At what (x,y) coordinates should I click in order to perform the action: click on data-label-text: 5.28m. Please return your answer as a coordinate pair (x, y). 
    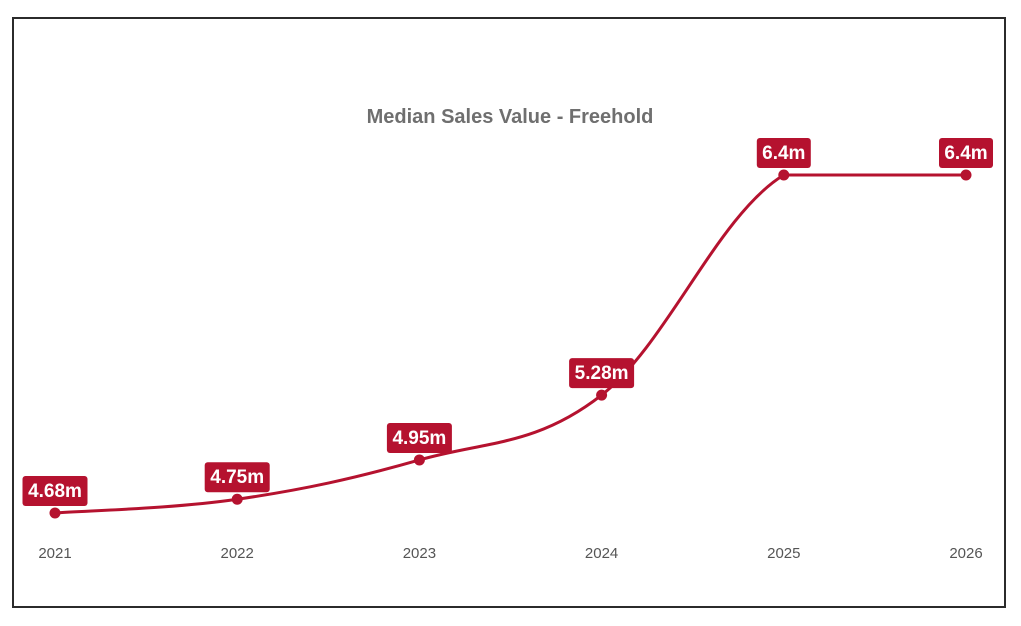
    Looking at the image, I should click on (602, 373).